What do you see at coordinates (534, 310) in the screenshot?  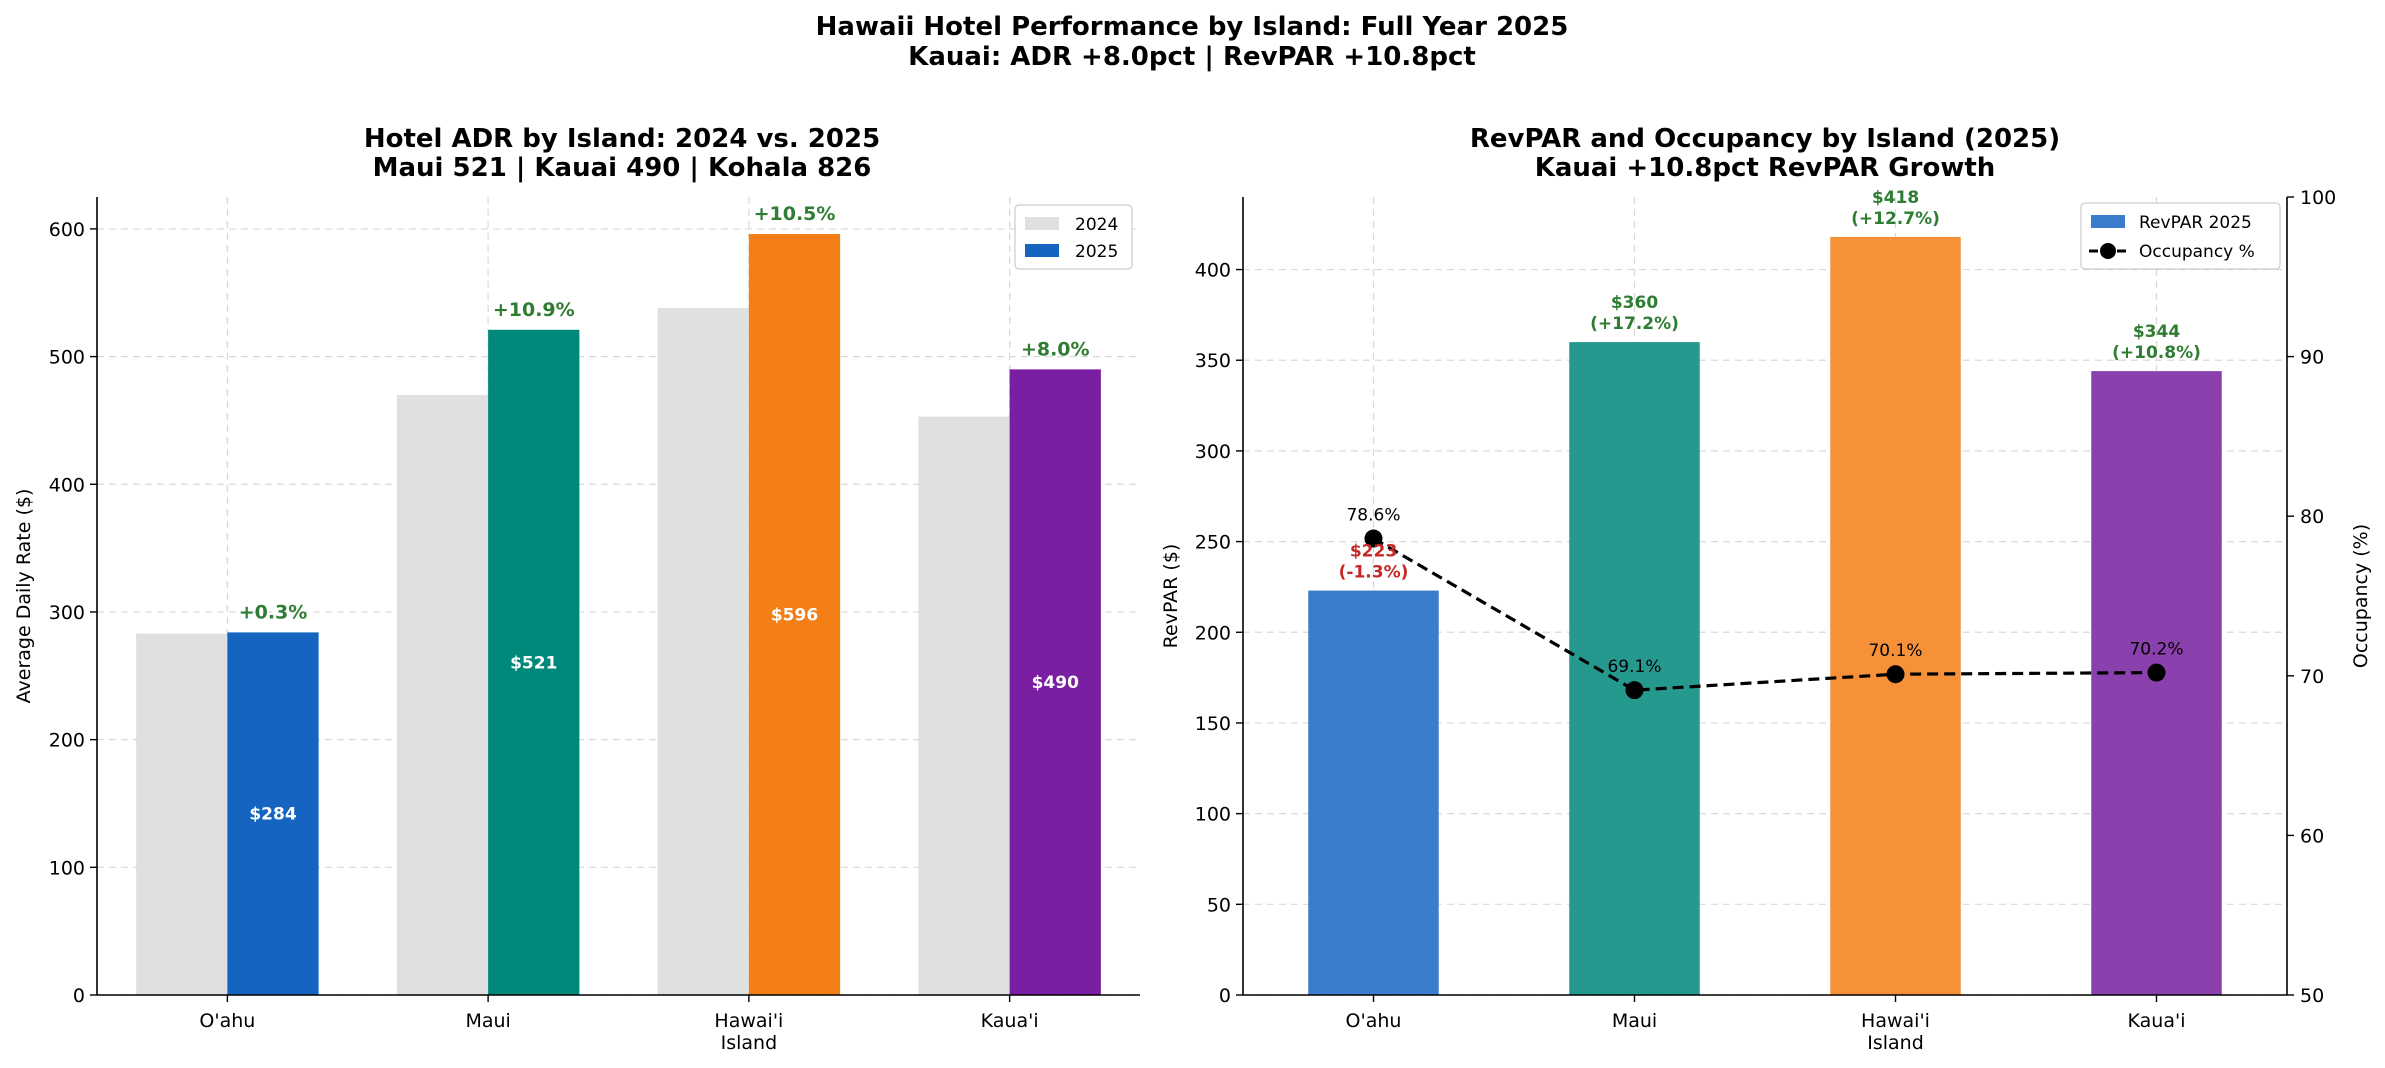 I see `adr-change-label-maui: +10.9%` at bounding box center [534, 310].